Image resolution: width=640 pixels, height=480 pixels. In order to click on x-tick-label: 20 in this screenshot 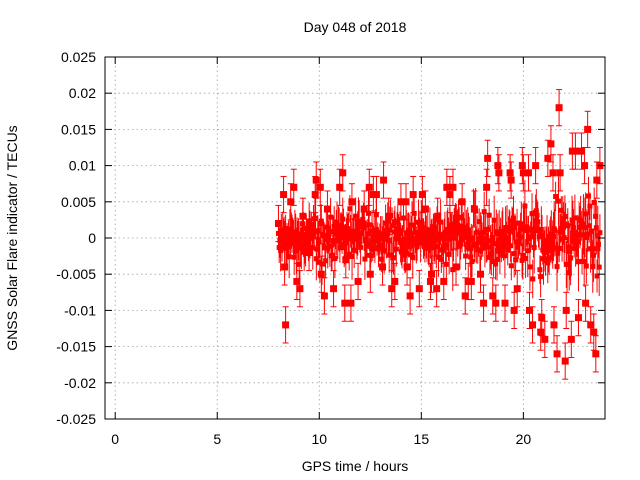, I will do `click(524, 439)`.